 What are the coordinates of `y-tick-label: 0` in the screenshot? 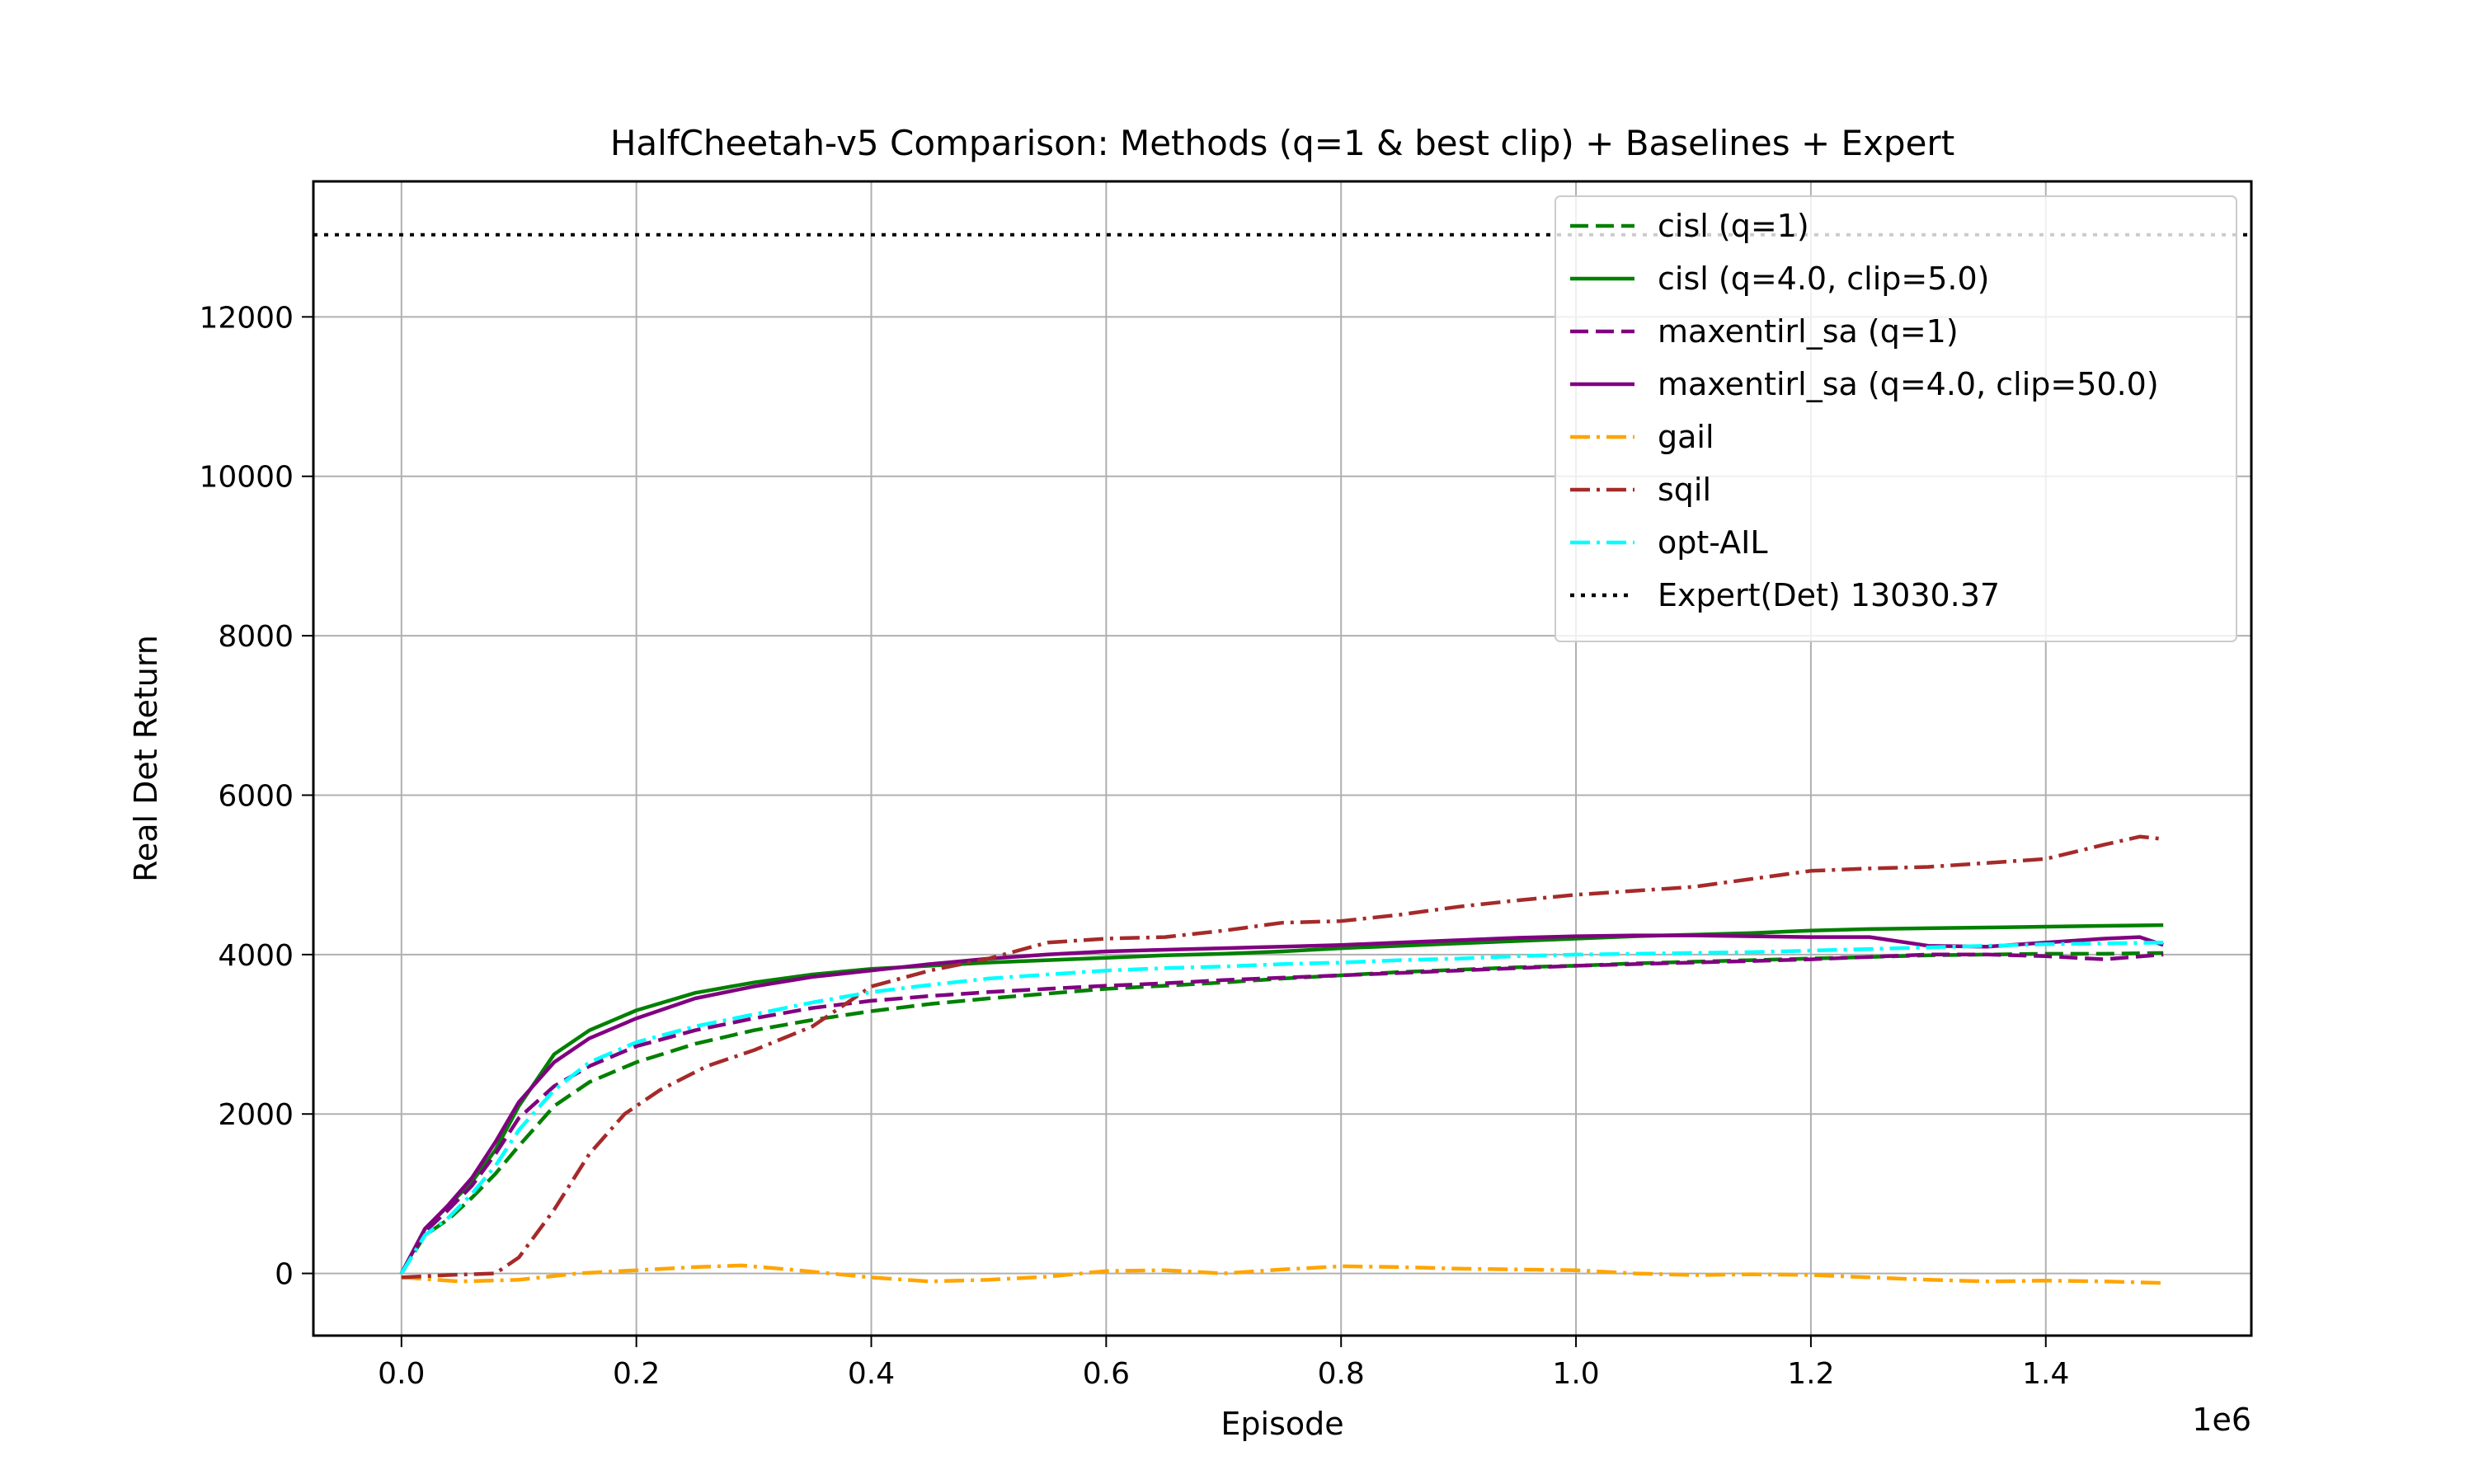 It's located at (284, 1275).